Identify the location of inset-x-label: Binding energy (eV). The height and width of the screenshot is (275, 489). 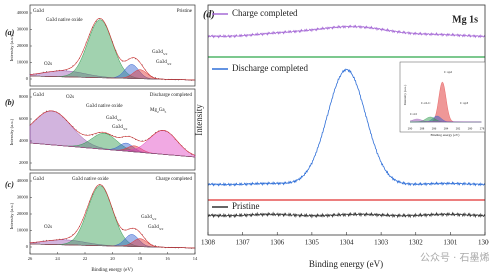
(446, 135).